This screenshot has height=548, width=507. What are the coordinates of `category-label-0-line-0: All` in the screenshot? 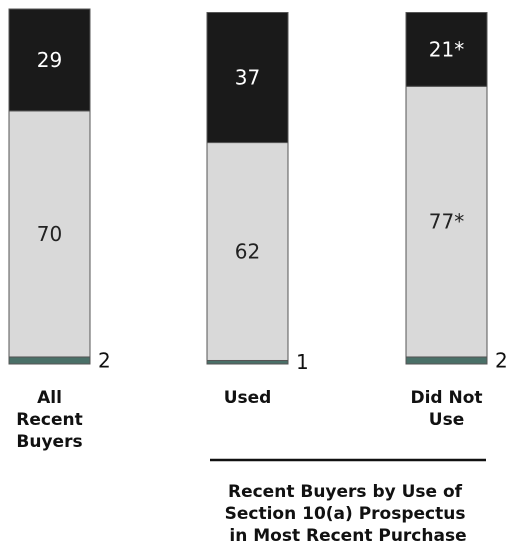 It's located at (49, 398).